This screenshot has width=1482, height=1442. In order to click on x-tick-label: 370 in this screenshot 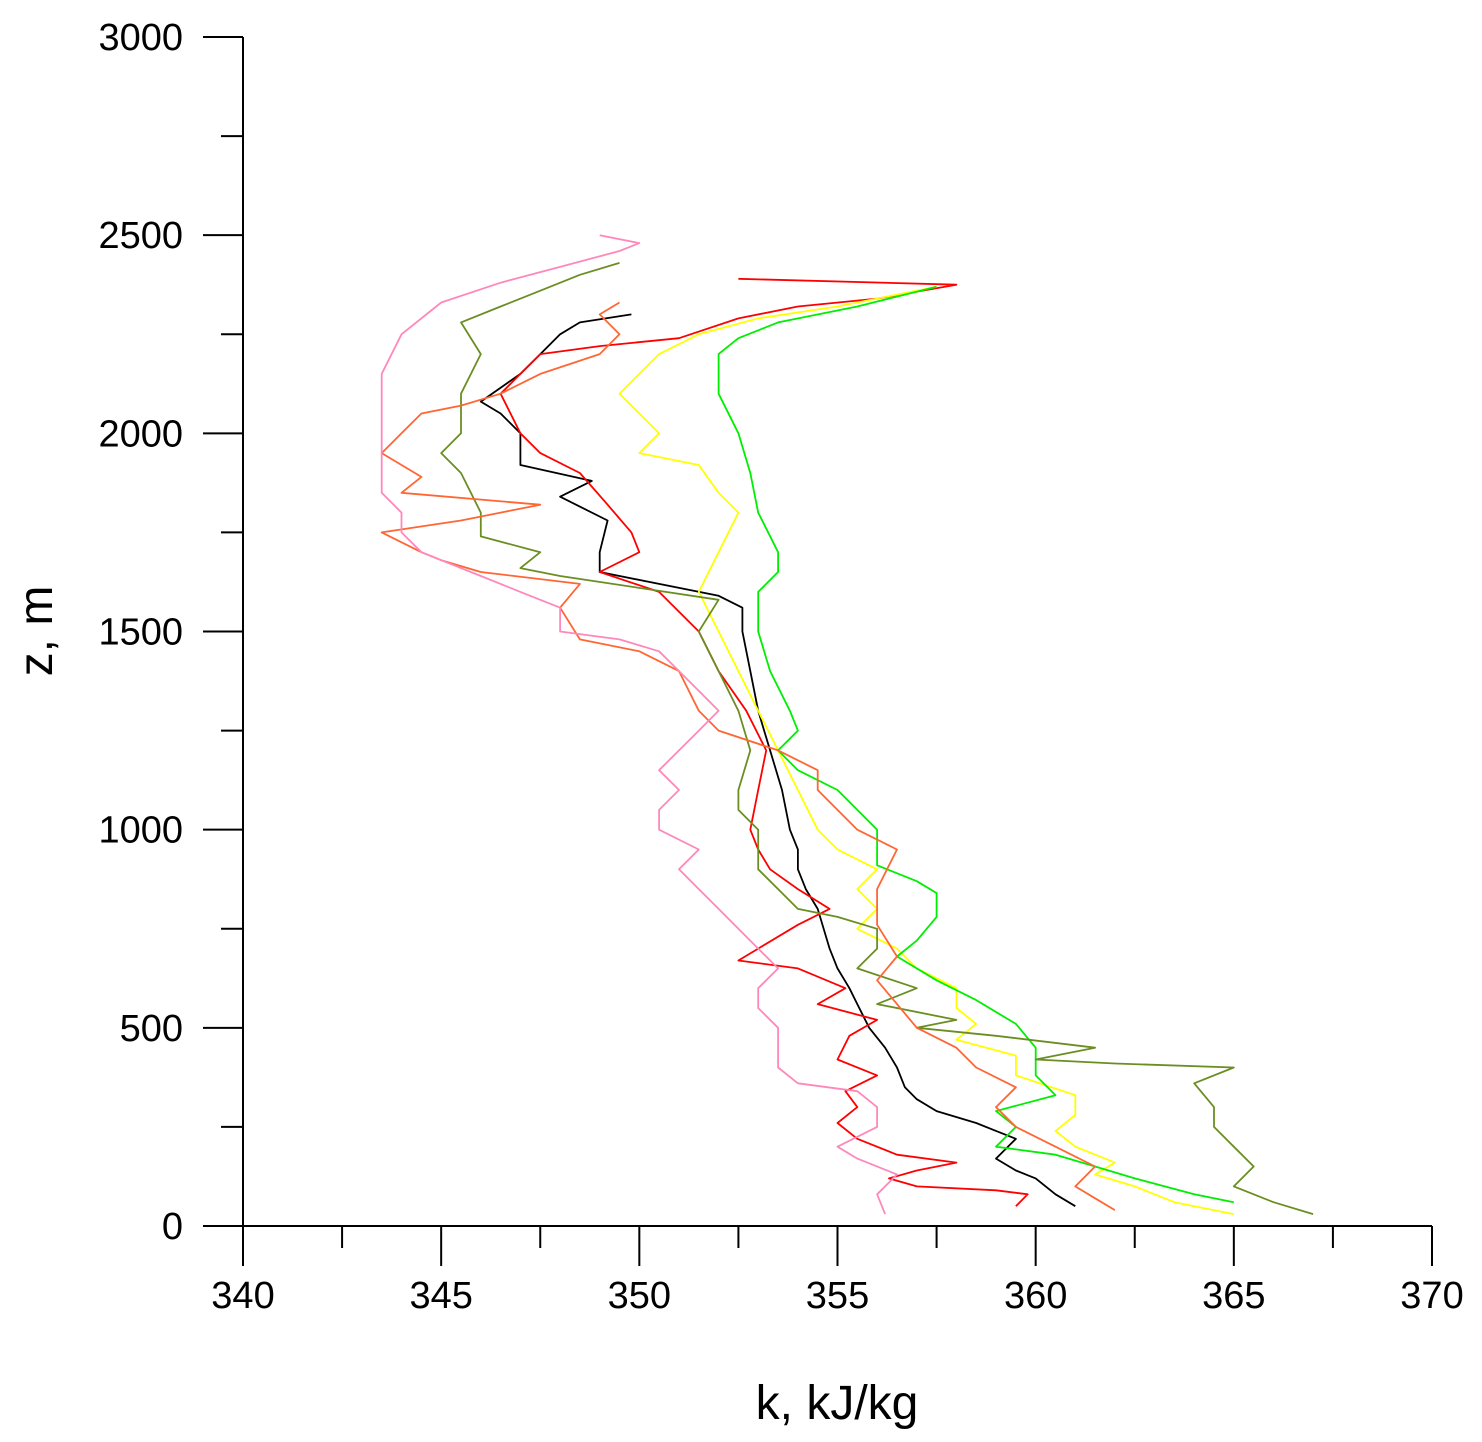, I will do `click(1431, 1296)`.